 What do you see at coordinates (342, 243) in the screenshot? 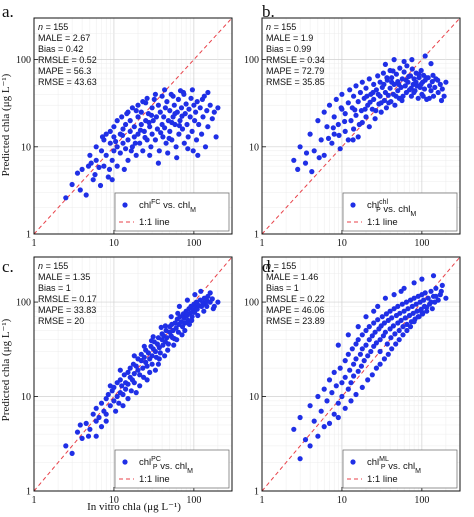
I see `x-tick-label: 10` at bounding box center [342, 243].